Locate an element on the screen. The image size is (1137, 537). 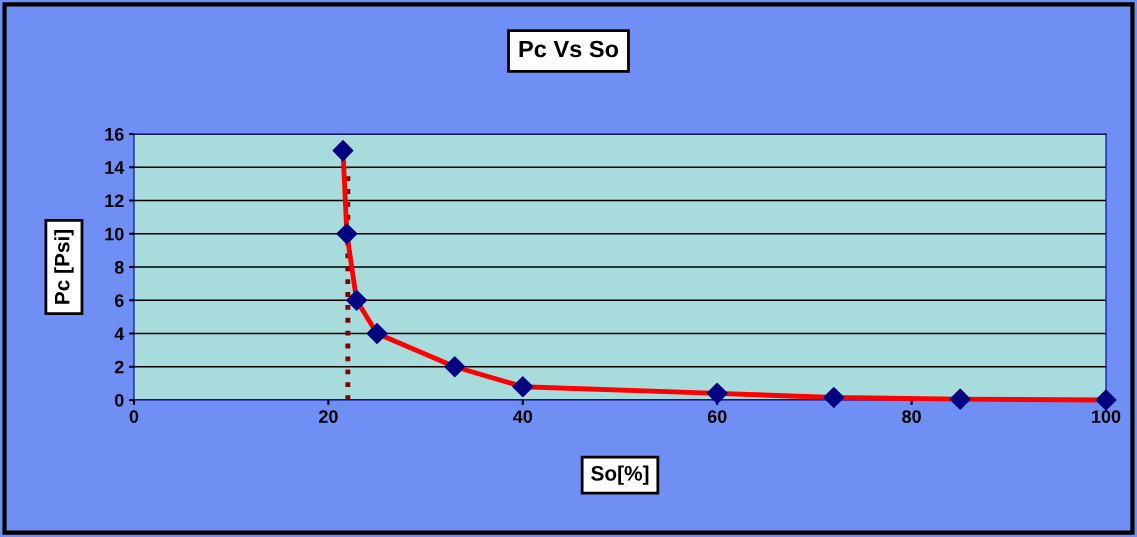
x-tick-label: 40 is located at coordinates (523, 416).